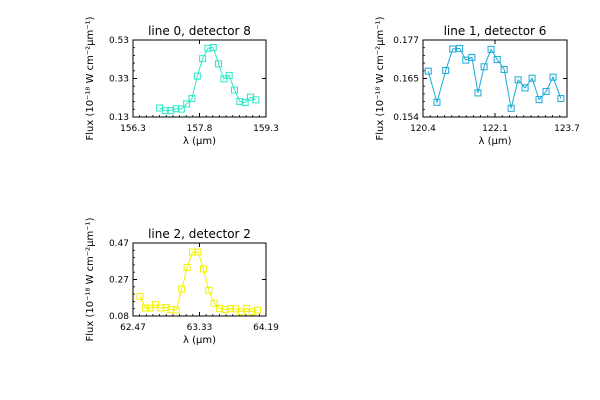 The height and width of the screenshot is (400, 600). What do you see at coordinates (495, 31) in the screenshot?
I see `chart-title-line-1: line 1, detector 6` at bounding box center [495, 31].